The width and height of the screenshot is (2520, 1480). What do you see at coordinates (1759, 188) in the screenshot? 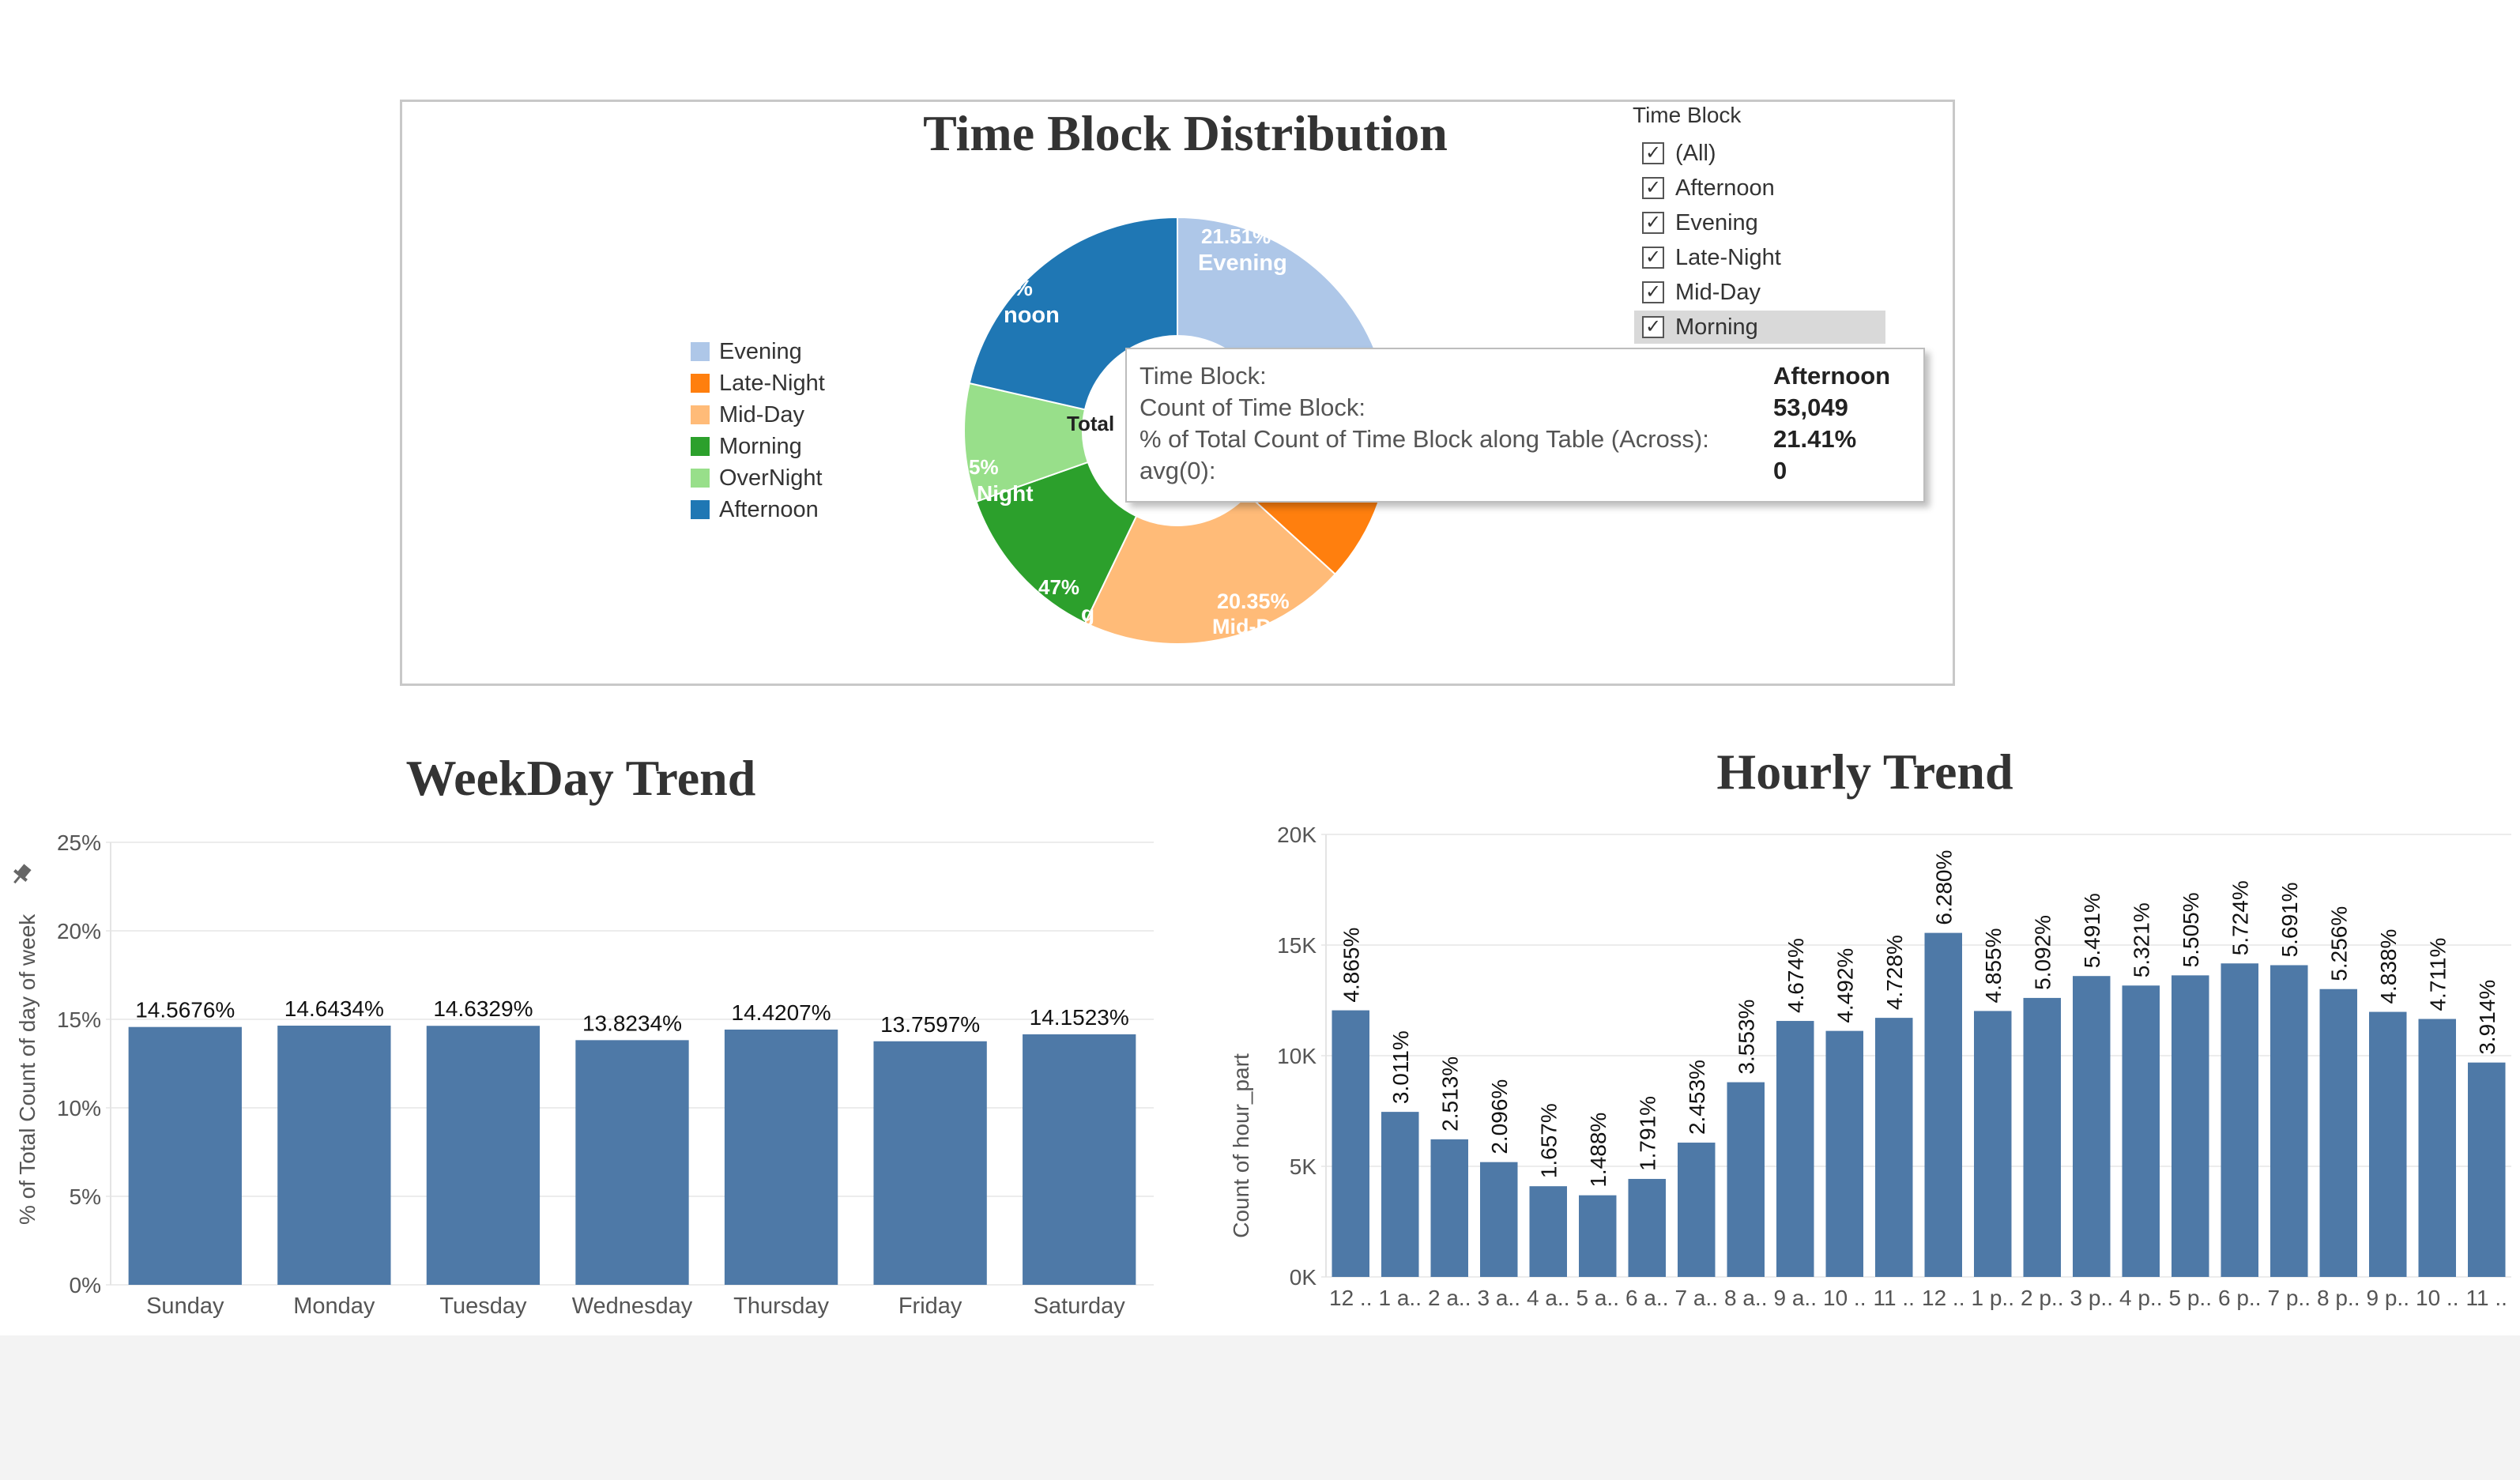
I see `filter-option-afternoon: ✓ Afternoon` at bounding box center [1759, 188].